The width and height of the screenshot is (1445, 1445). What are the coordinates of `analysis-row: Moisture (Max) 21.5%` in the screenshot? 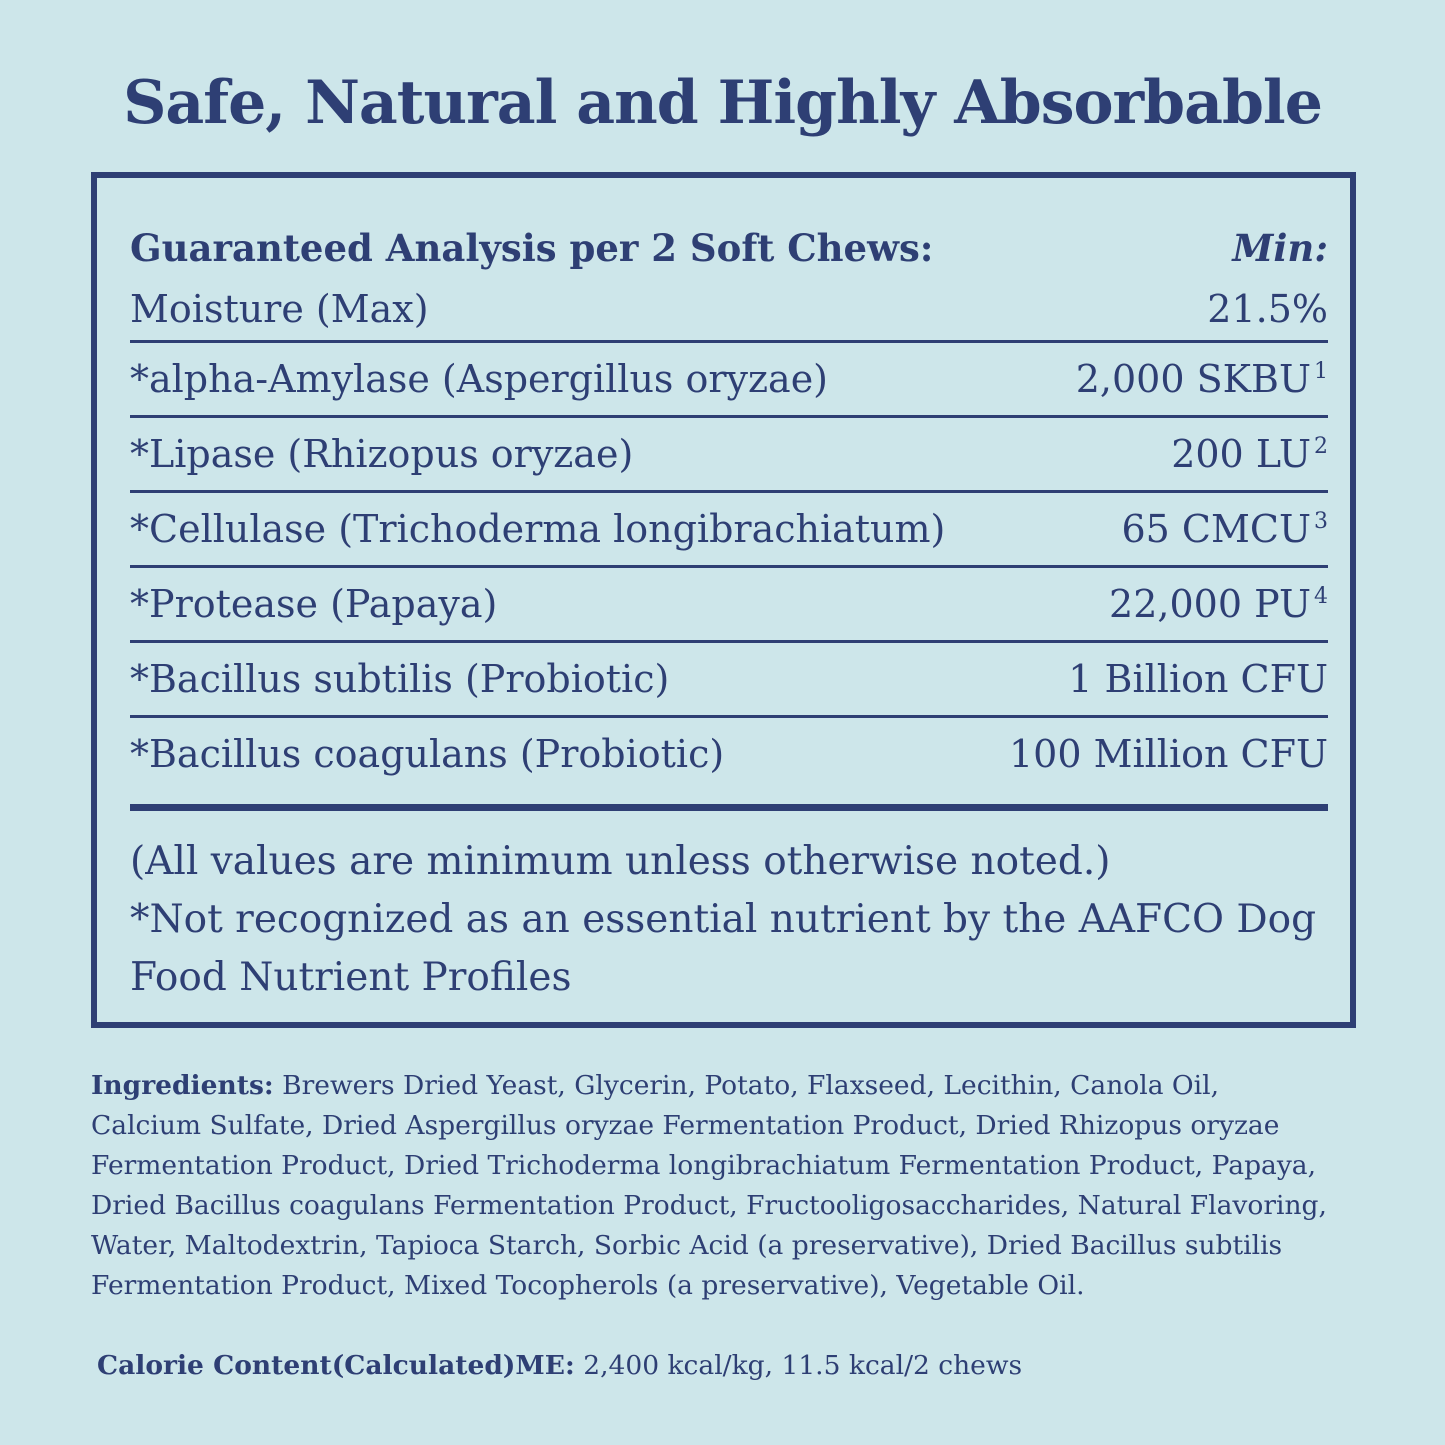 It's located at (729, 310).